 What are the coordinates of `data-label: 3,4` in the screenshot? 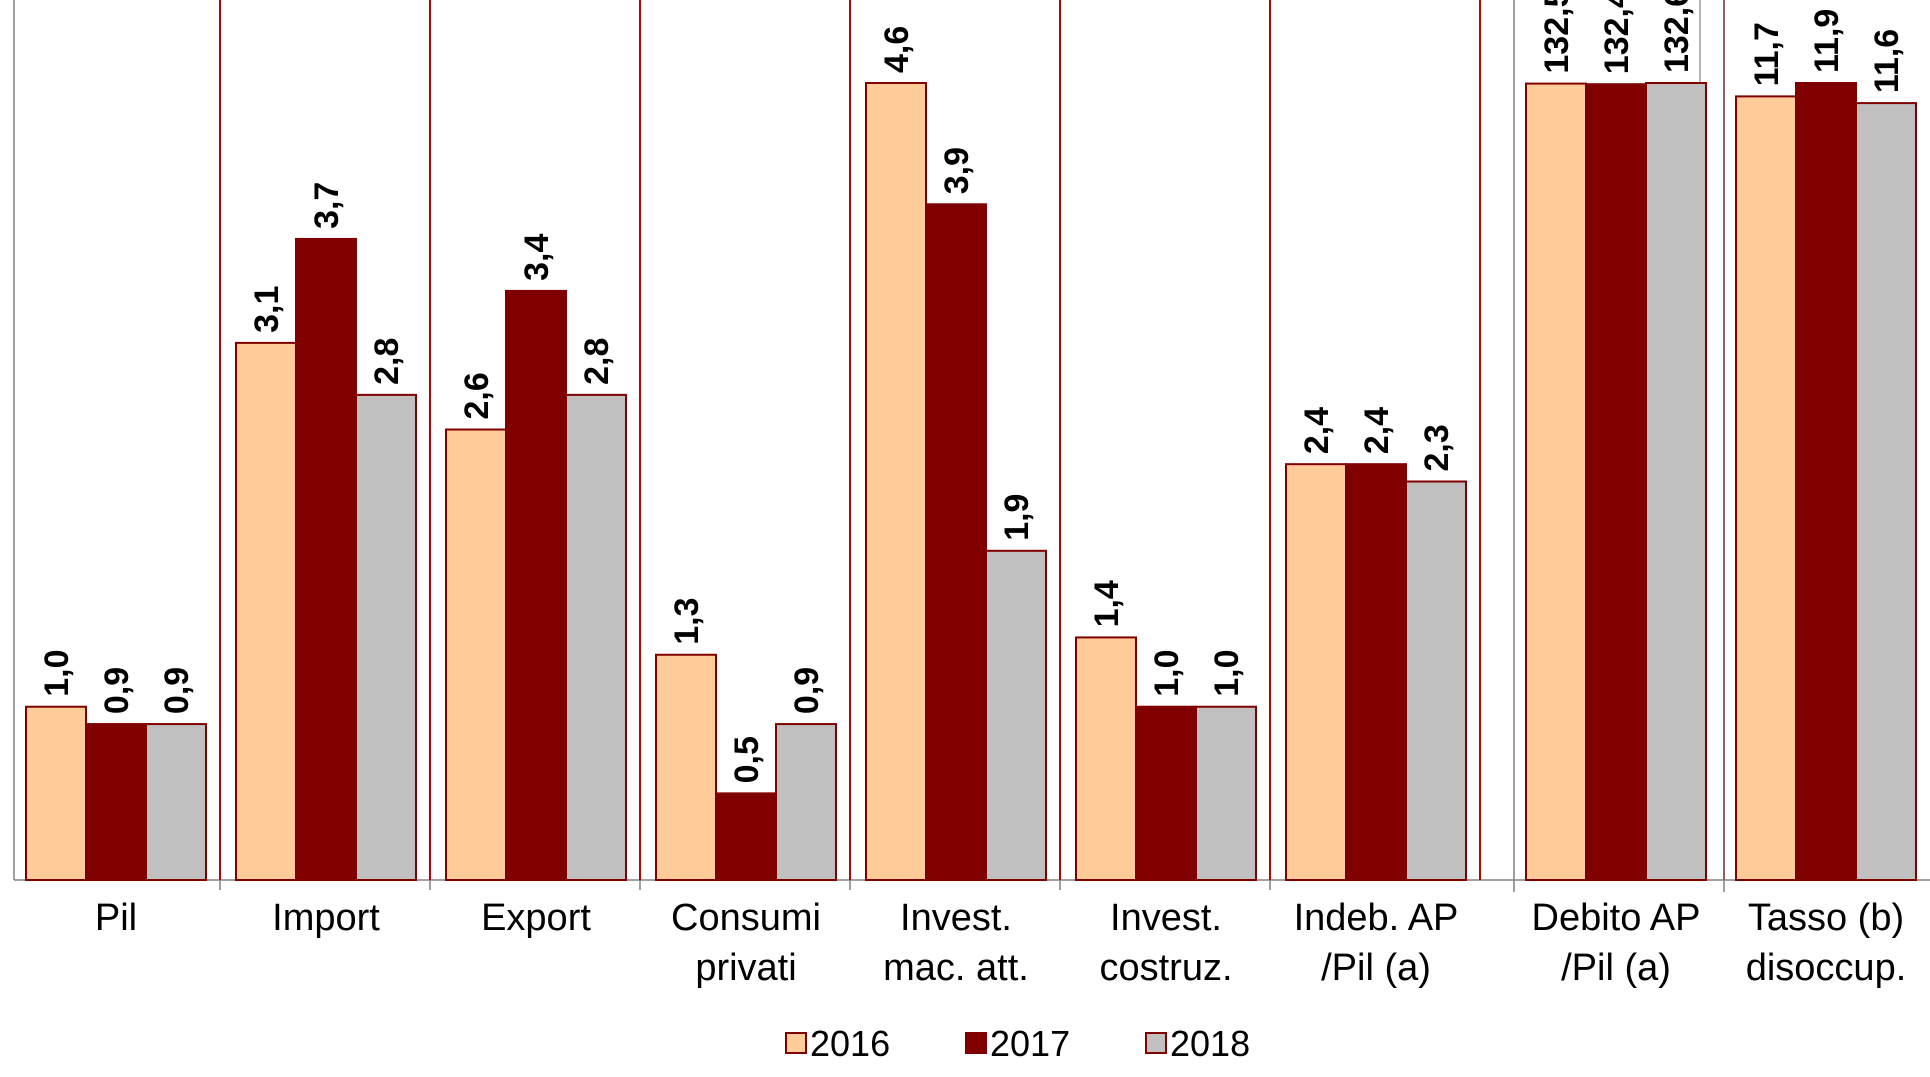 It's located at (537, 257).